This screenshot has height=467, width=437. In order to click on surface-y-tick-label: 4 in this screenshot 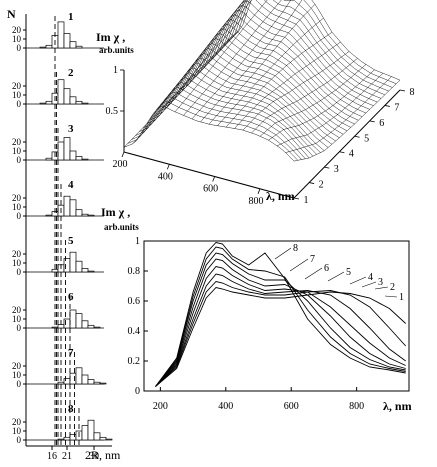, I will do `click(351, 154)`.